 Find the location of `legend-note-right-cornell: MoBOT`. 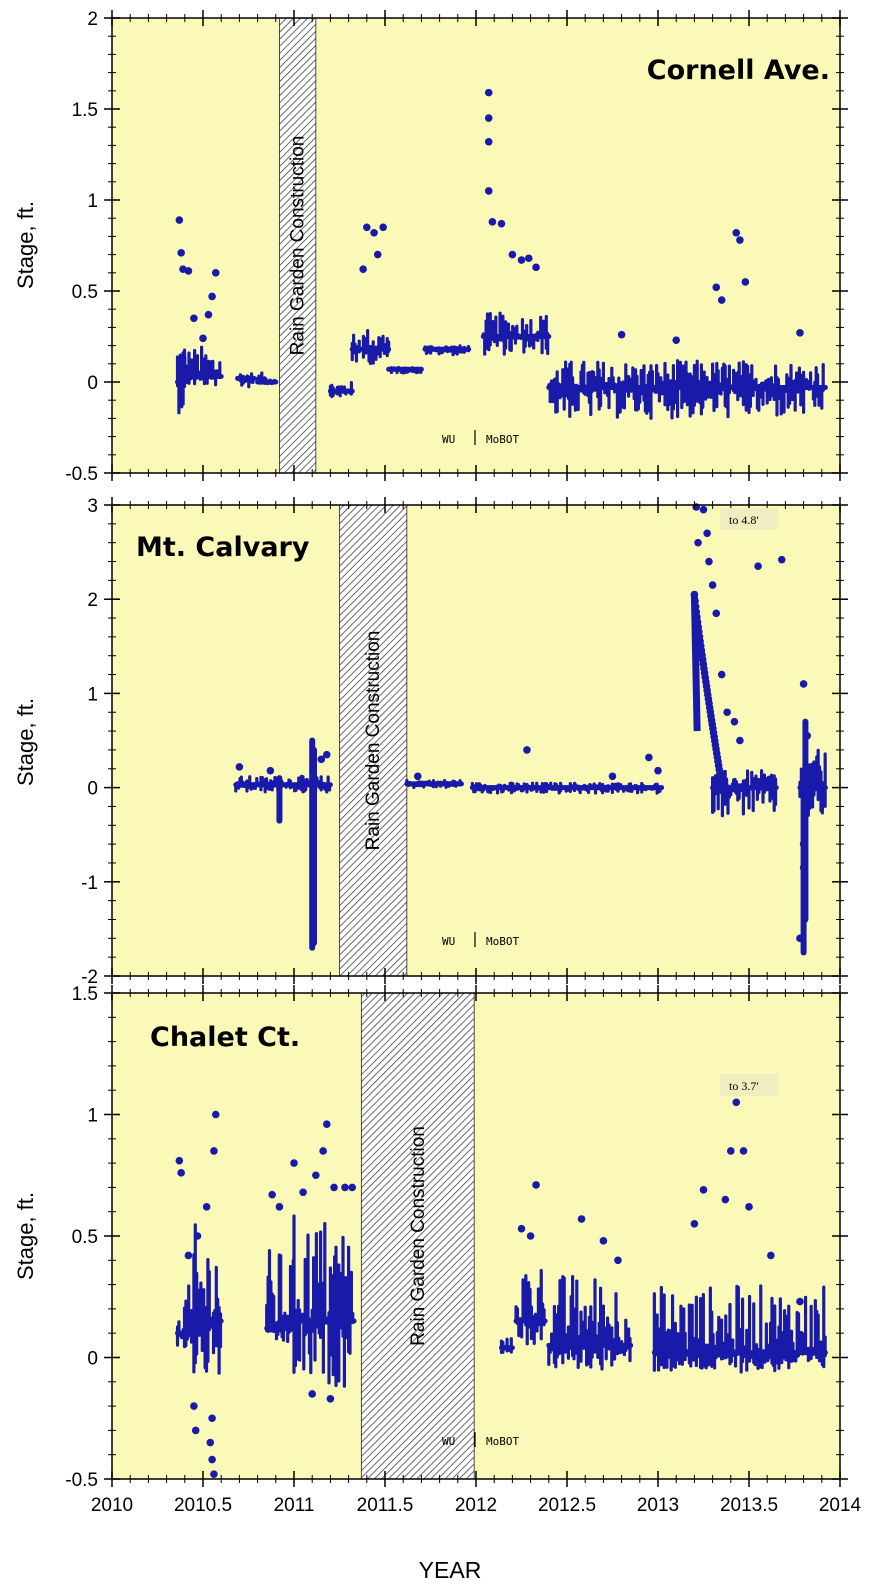

legend-note-right-cornell: MoBOT is located at coordinates (502, 439).